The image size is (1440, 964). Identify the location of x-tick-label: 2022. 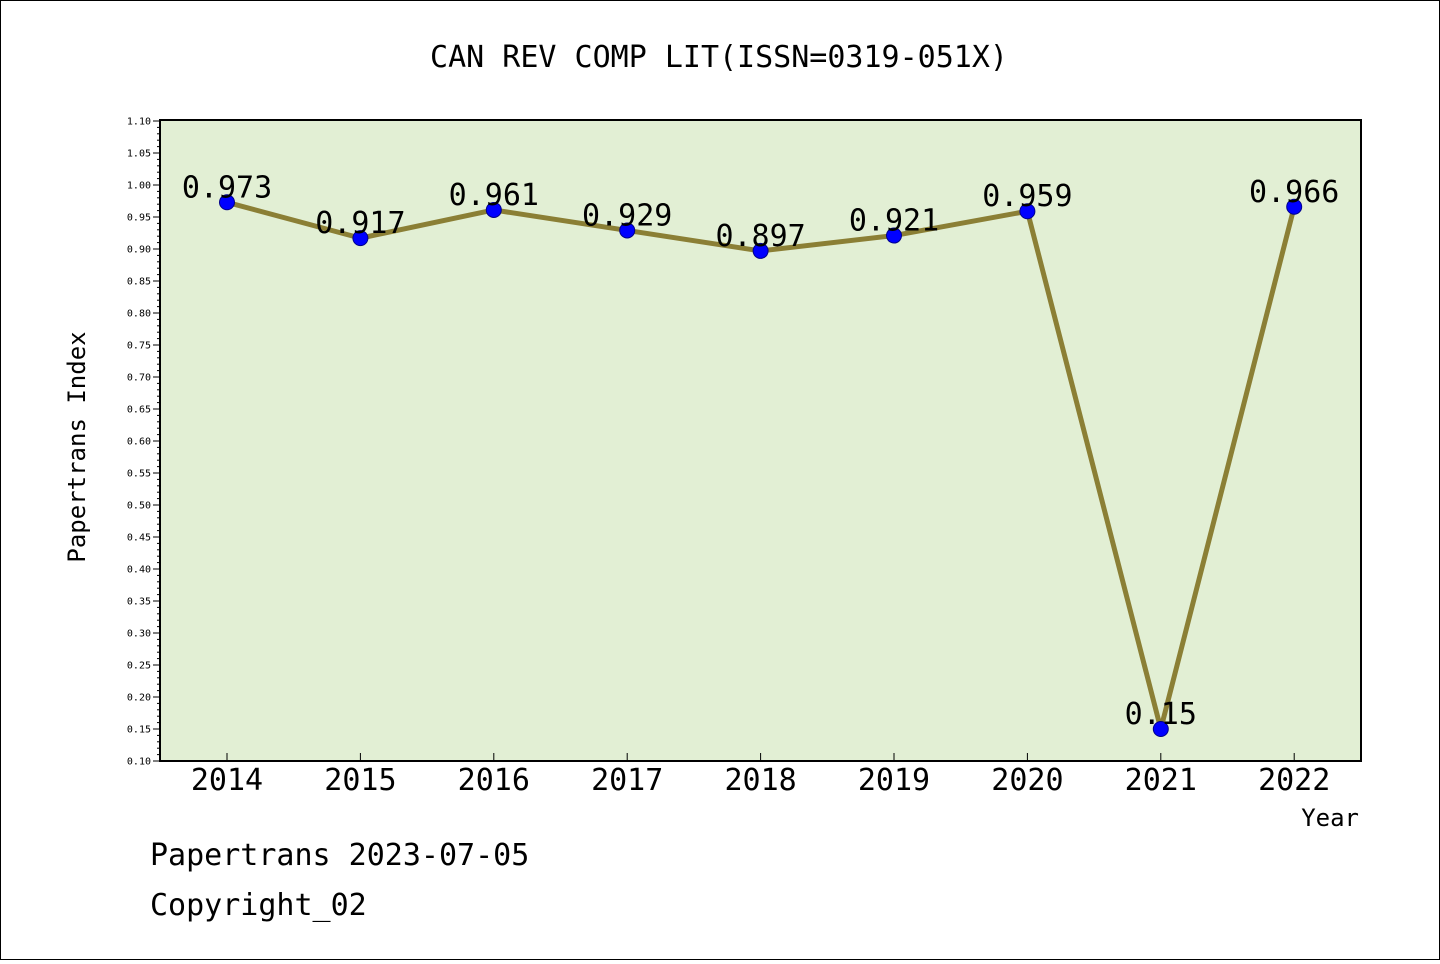
(1294, 780).